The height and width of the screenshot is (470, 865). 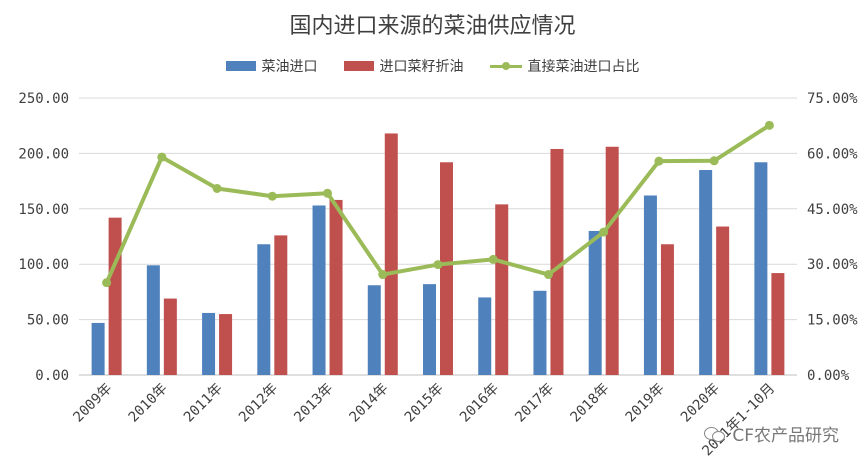 What do you see at coordinates (369, 403) in the screenshot?
I see `x-tick-label: 2014年` at bounding box center [369, 403].